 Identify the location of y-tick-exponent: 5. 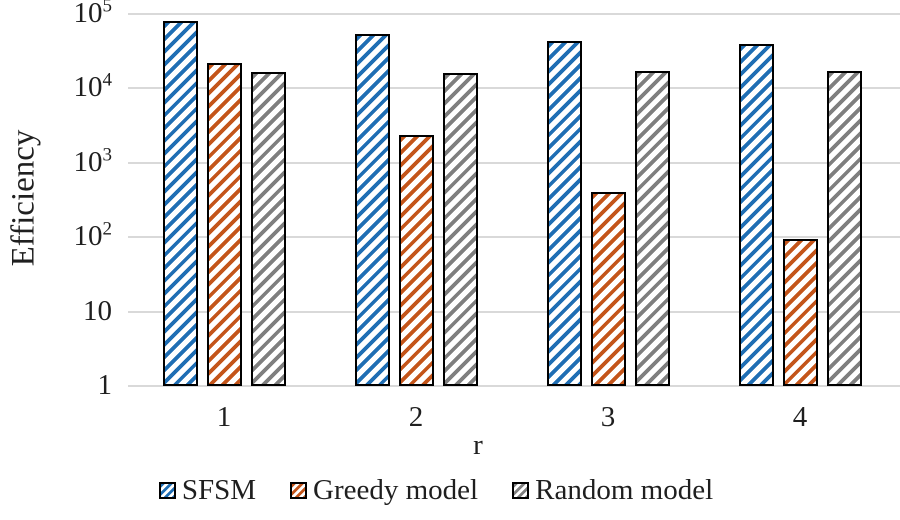
(107, 8).